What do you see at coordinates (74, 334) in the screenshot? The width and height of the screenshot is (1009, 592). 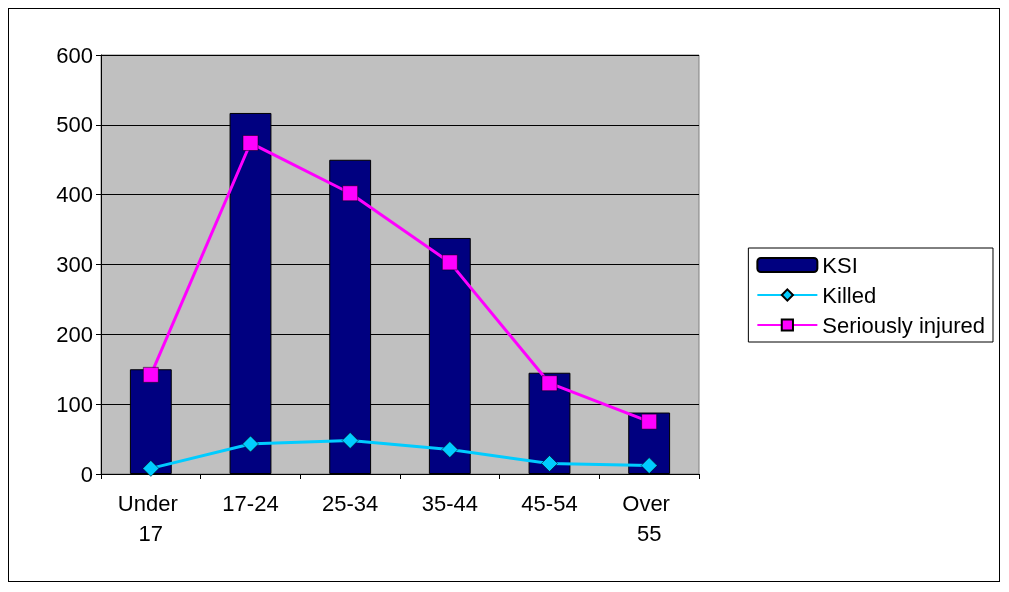 I see `y-tick-label: 200` at bounding box center [74, 334].